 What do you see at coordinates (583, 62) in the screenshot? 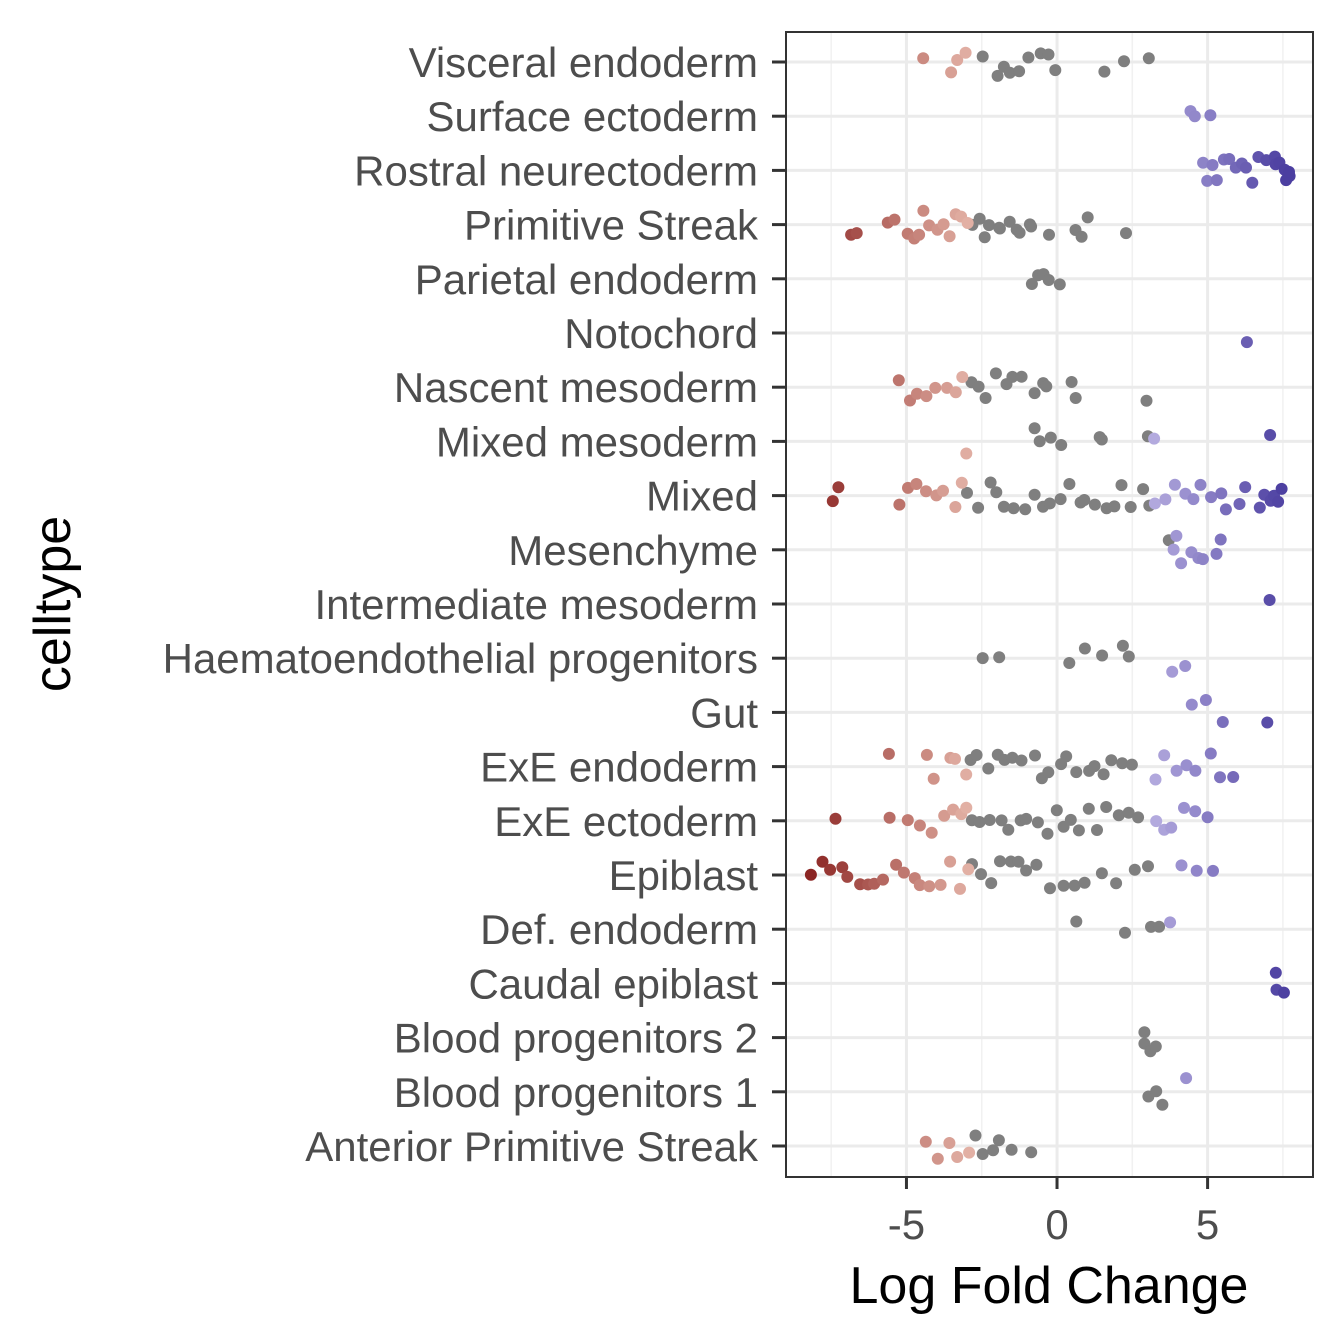
I see `y-tick-label: Visceral endoderm` at bounding box center [583, 62].